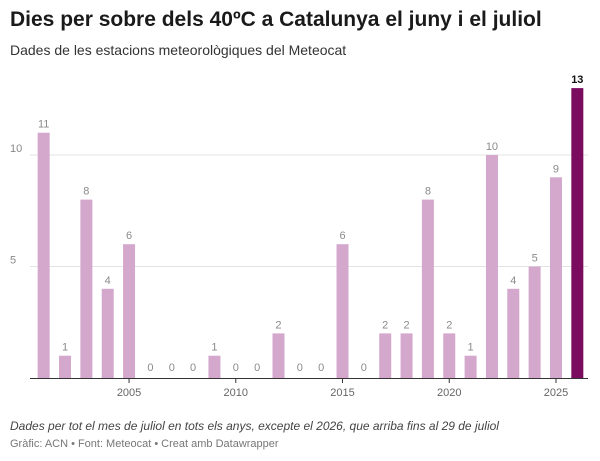 The height and width of the screenshot is (461, 600). Describe the element at coordinates (555, 277) in the screenshot. I see `bar-2025` at that location.